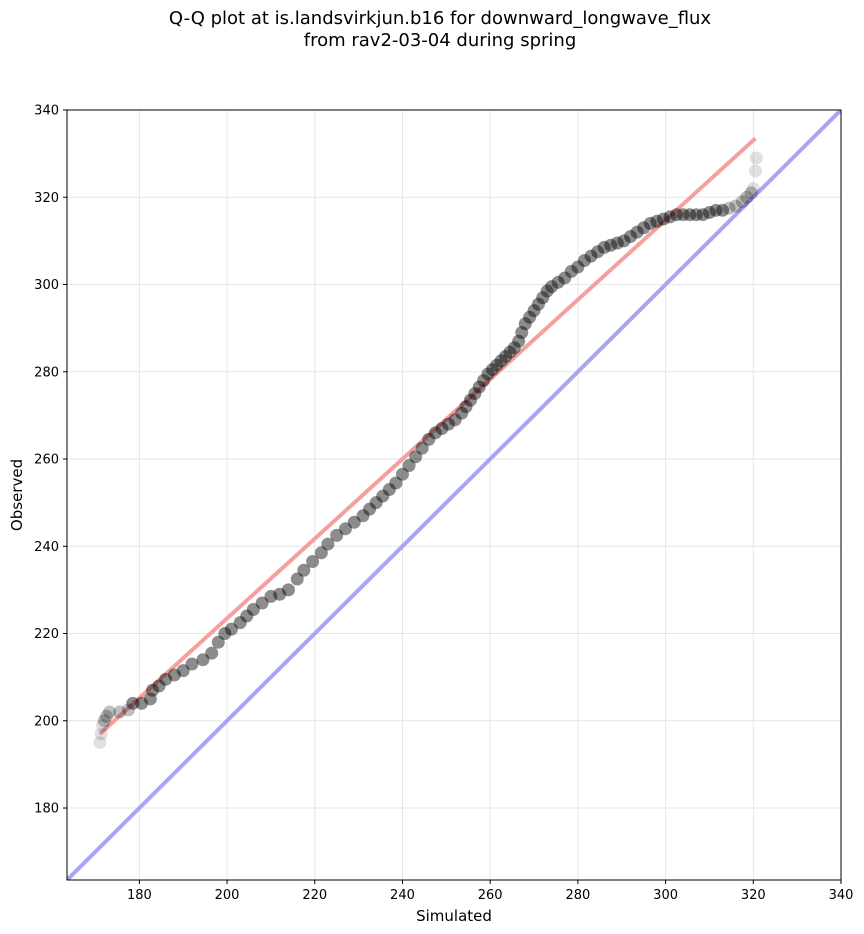 The height and width of the screenshot is (934, 864). Describe the element at coordinates (17, 495) in the screenshot. I see `y-axis-label: Observed` at that location.